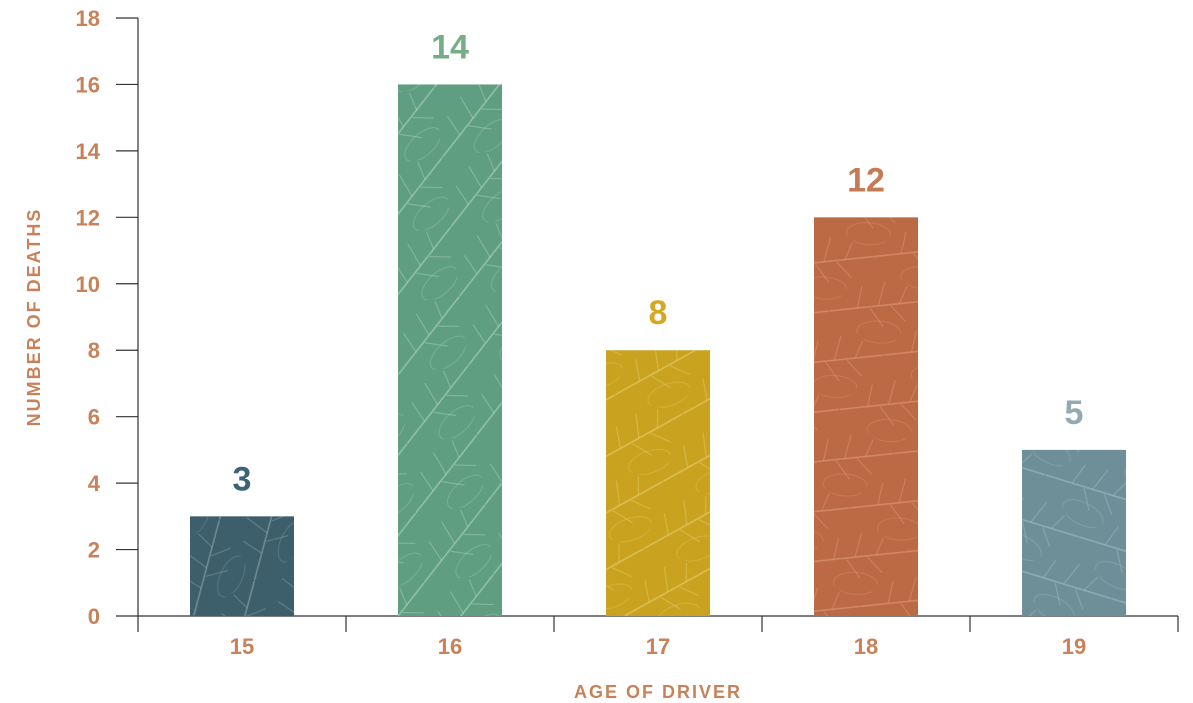  Describe the element at coordinates (88, 18) in the screenshot. I see `y-tick-label: 18` at that location.